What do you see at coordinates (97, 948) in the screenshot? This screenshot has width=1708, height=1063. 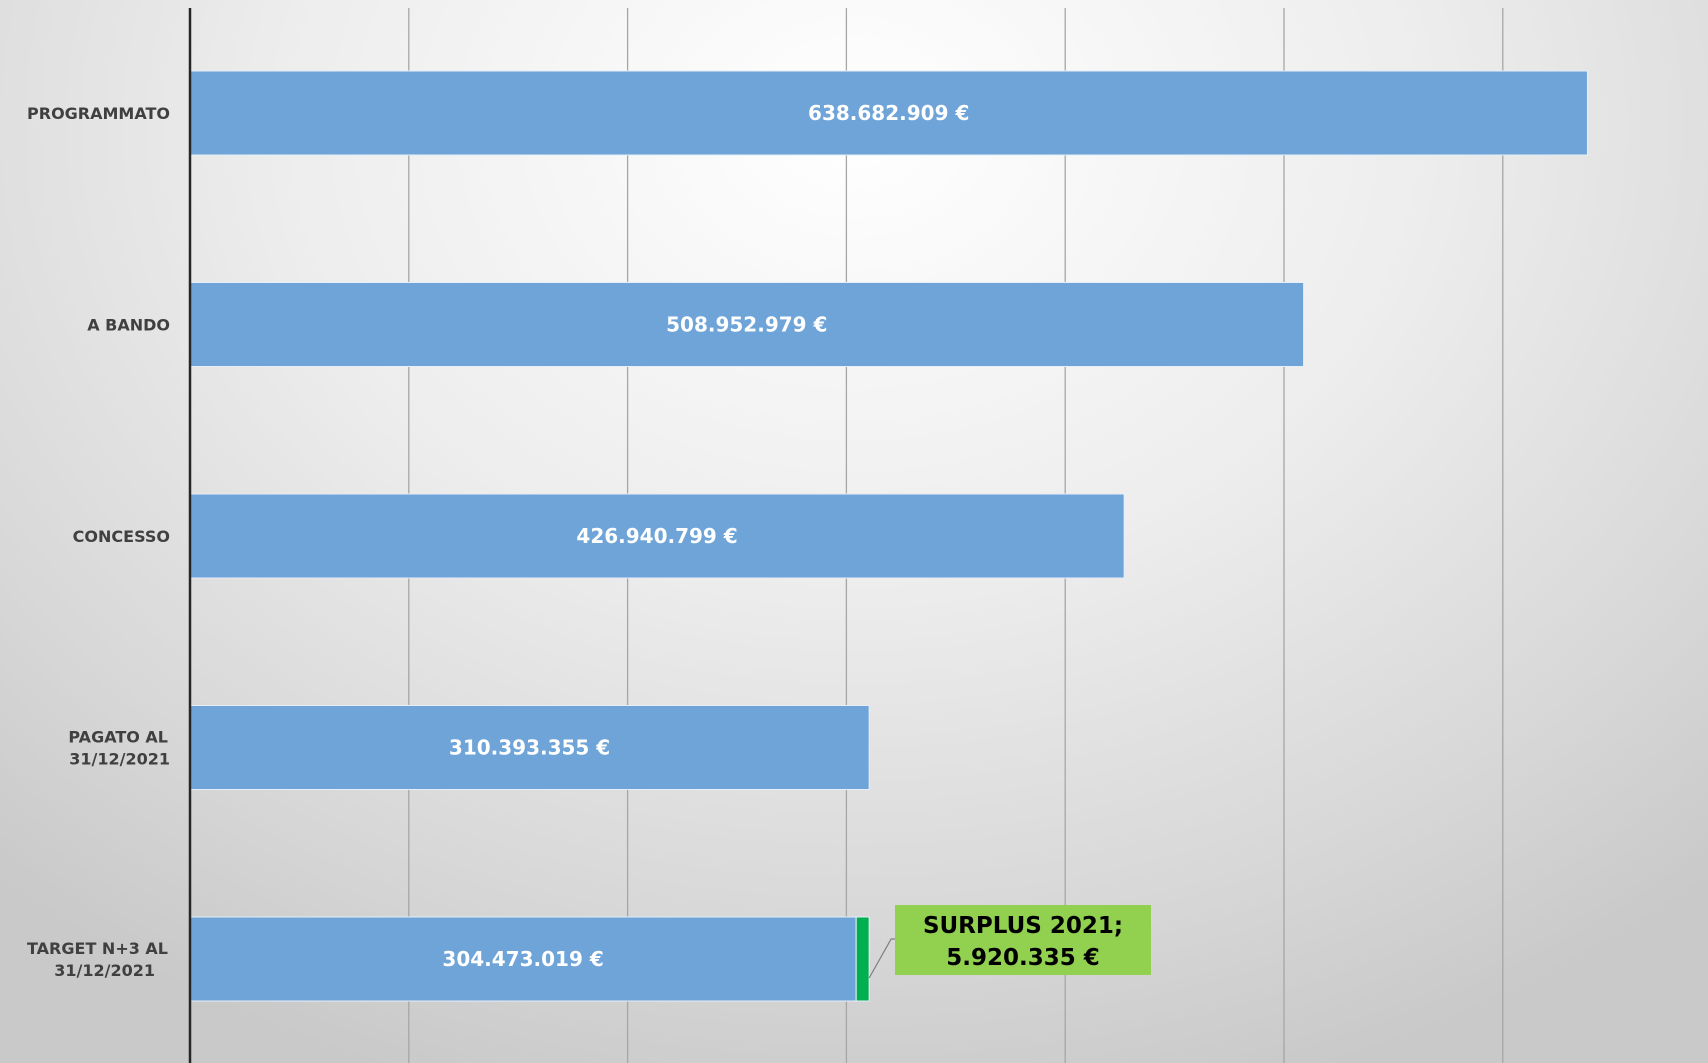 I see `category-label-line: TARGET N+3 AL` at bounding box center [97, 948].